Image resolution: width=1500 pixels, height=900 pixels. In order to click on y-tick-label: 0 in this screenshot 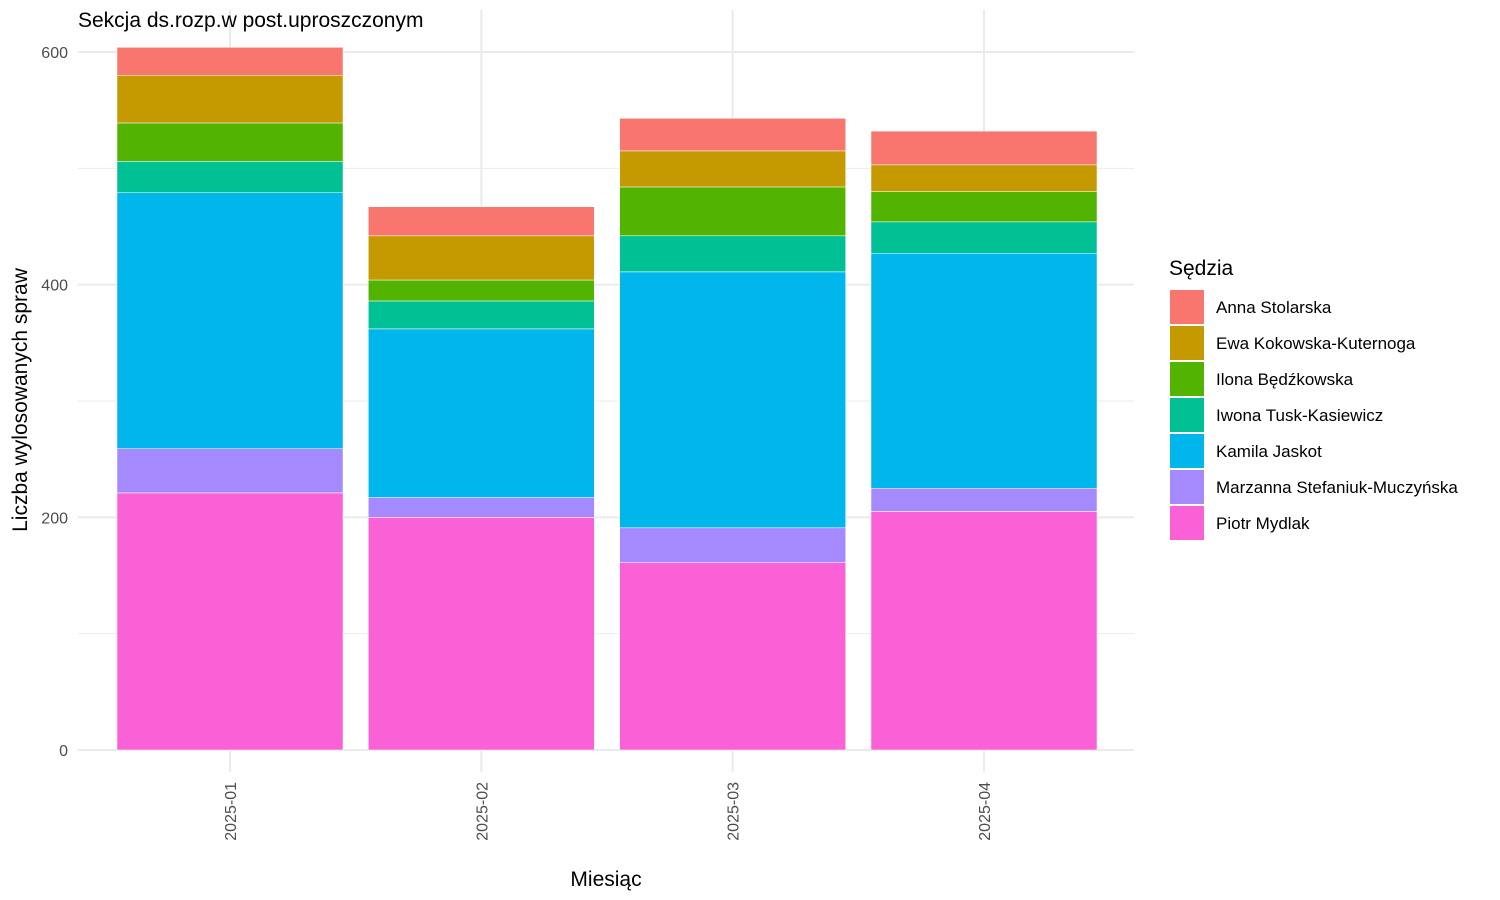, I will do `click(63, 751)`.